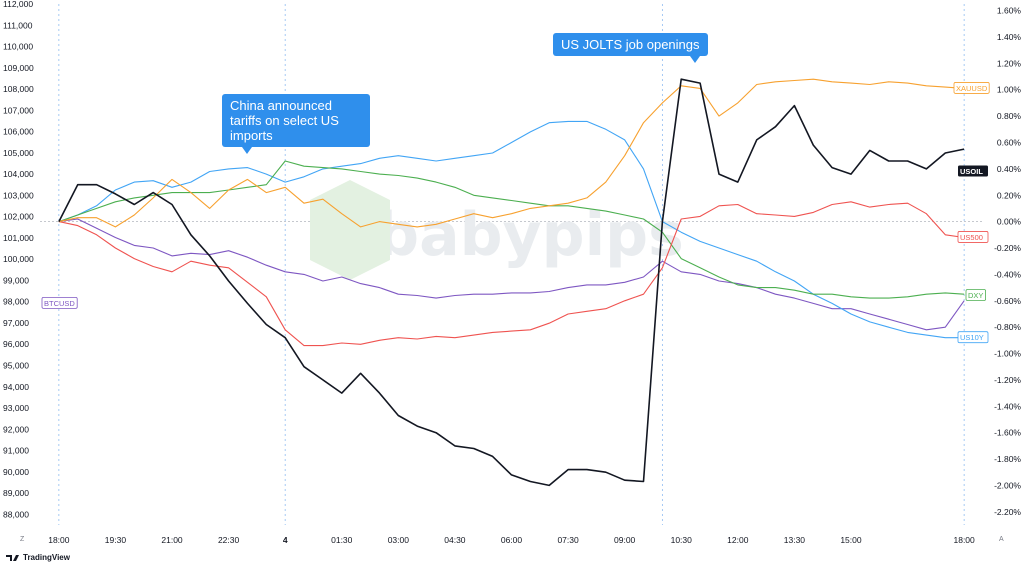 Image resolution: width=1024 pixels, height=566 pixels. What do you see at coordinates (12, 557) in the screenshot?
I see `tradingview-logo-icon` at bounding box center [12, 557].